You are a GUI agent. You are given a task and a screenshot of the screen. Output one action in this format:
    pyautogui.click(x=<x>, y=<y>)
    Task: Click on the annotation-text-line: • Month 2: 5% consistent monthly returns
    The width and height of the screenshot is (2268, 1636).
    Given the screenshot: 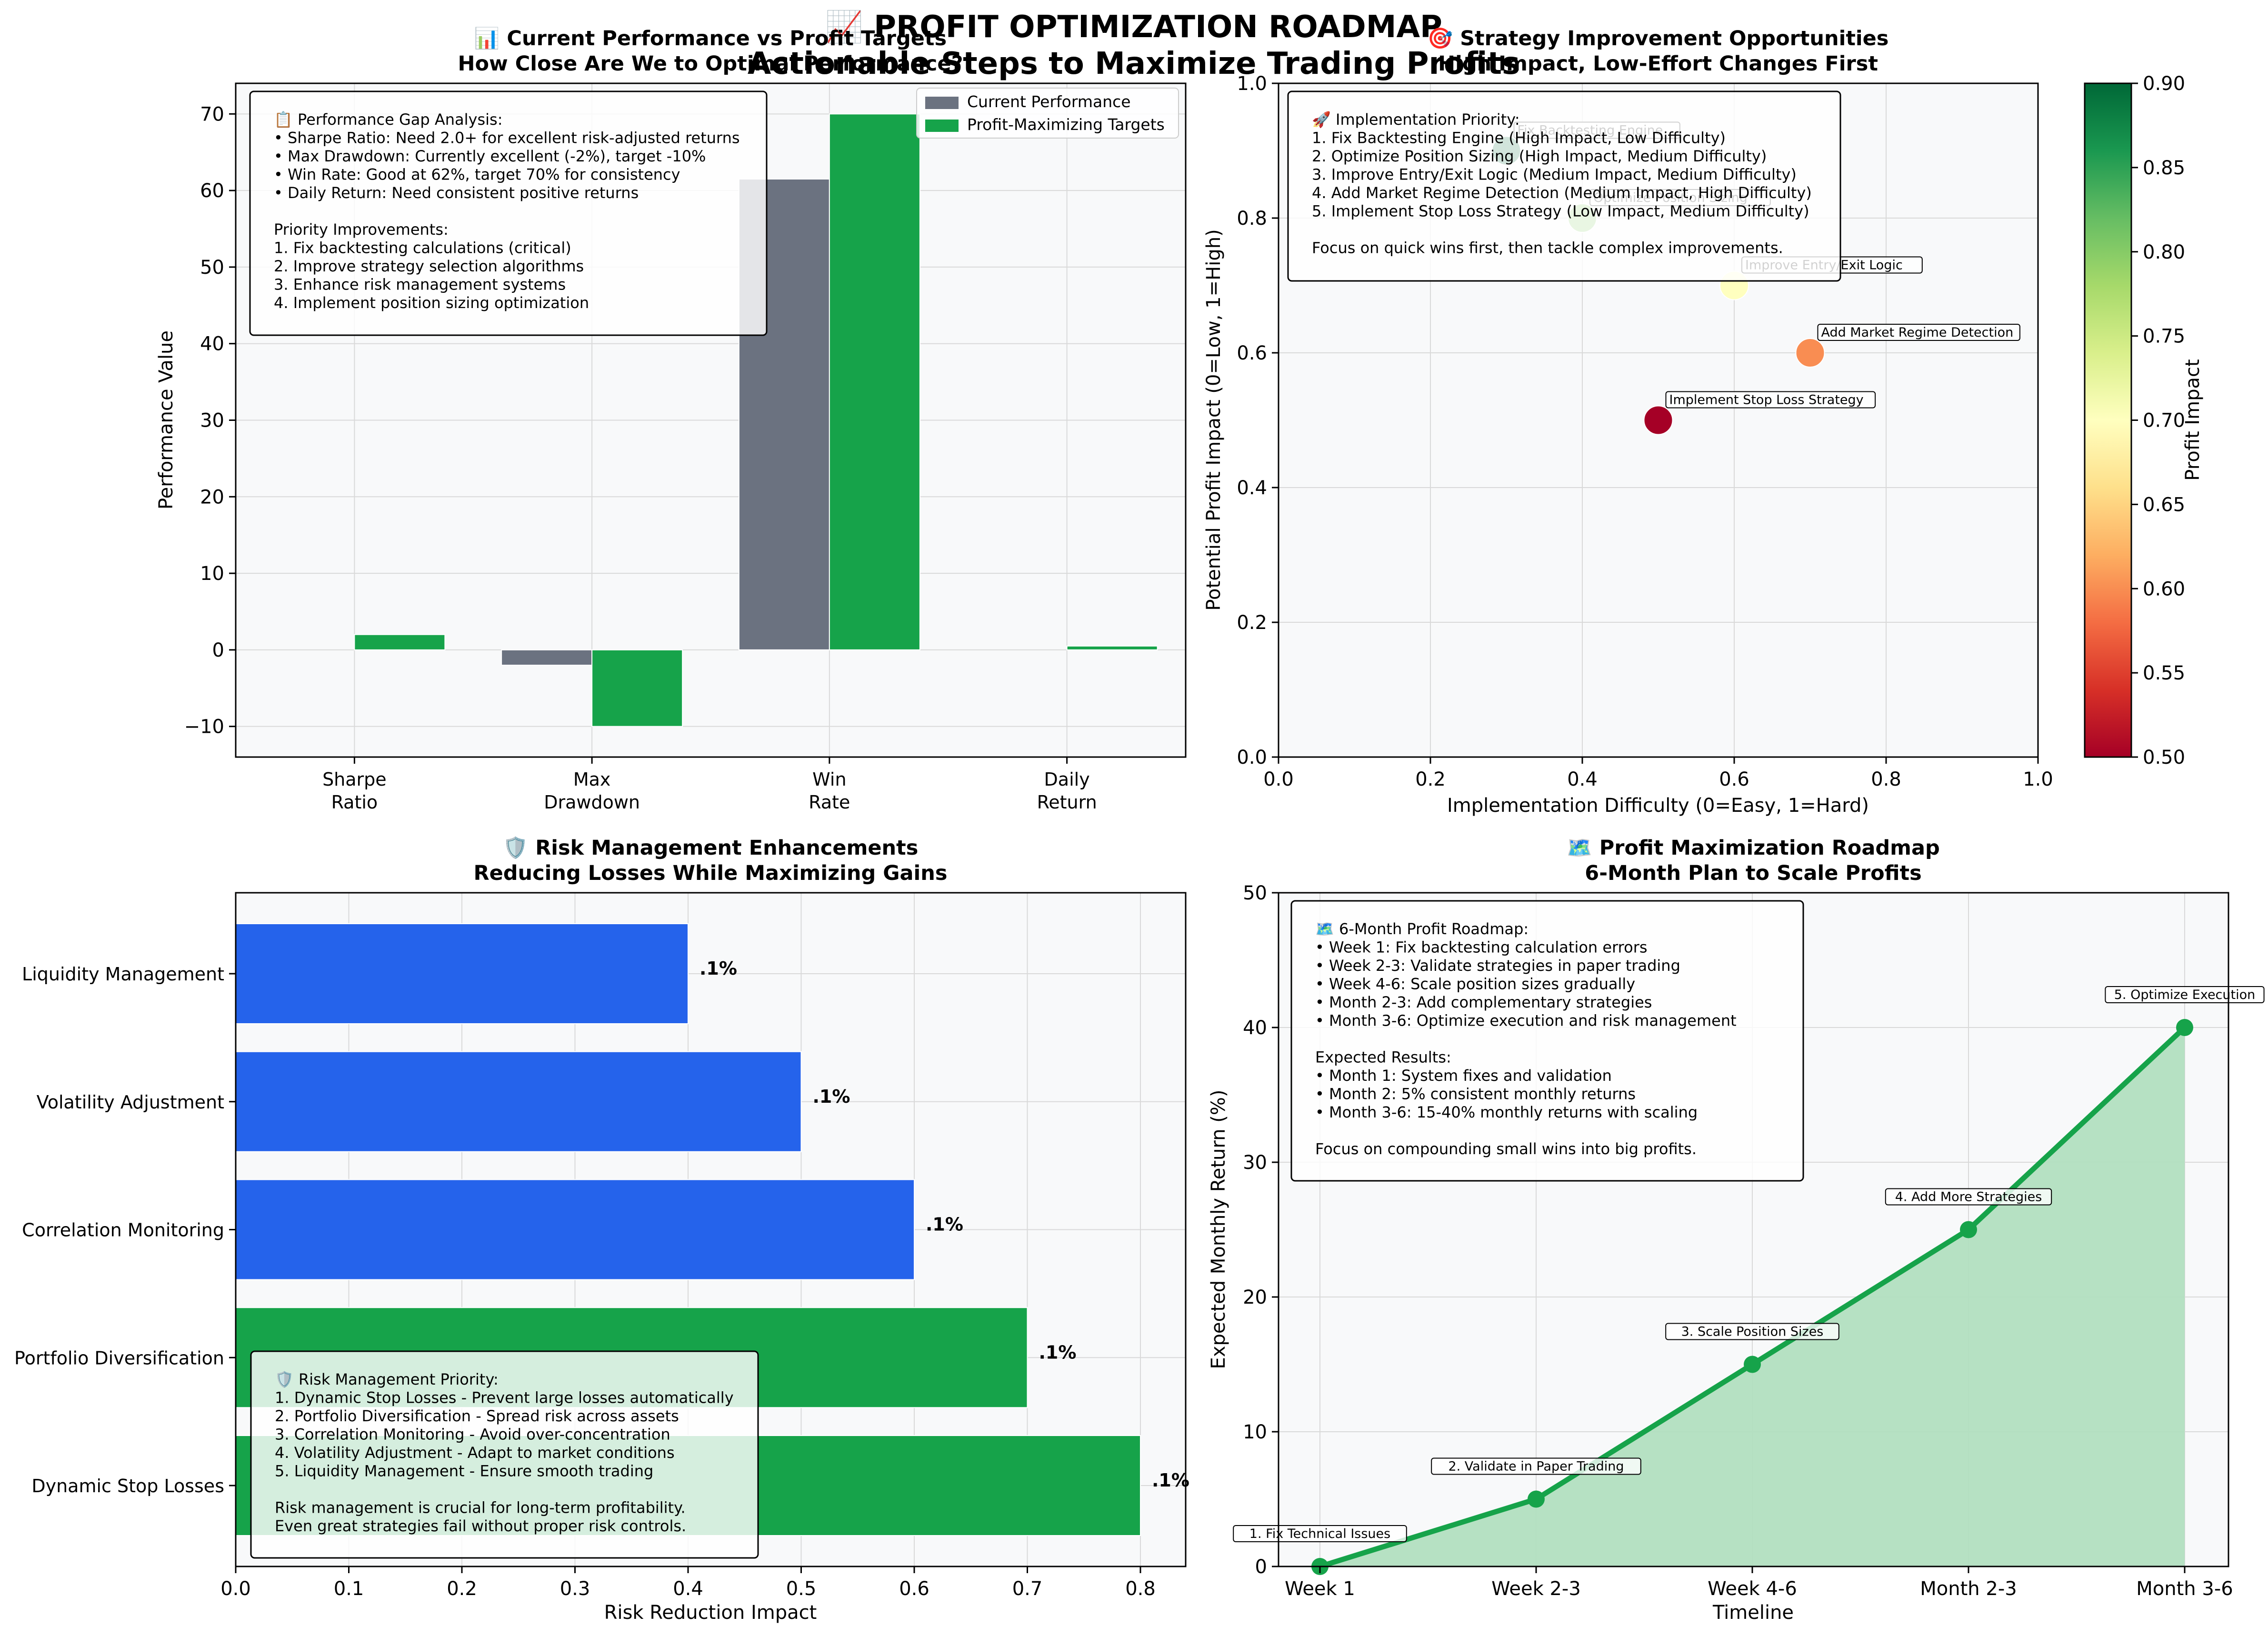 What is the action you would take?
    pyautogui.click(x=1475, y=1094)
    